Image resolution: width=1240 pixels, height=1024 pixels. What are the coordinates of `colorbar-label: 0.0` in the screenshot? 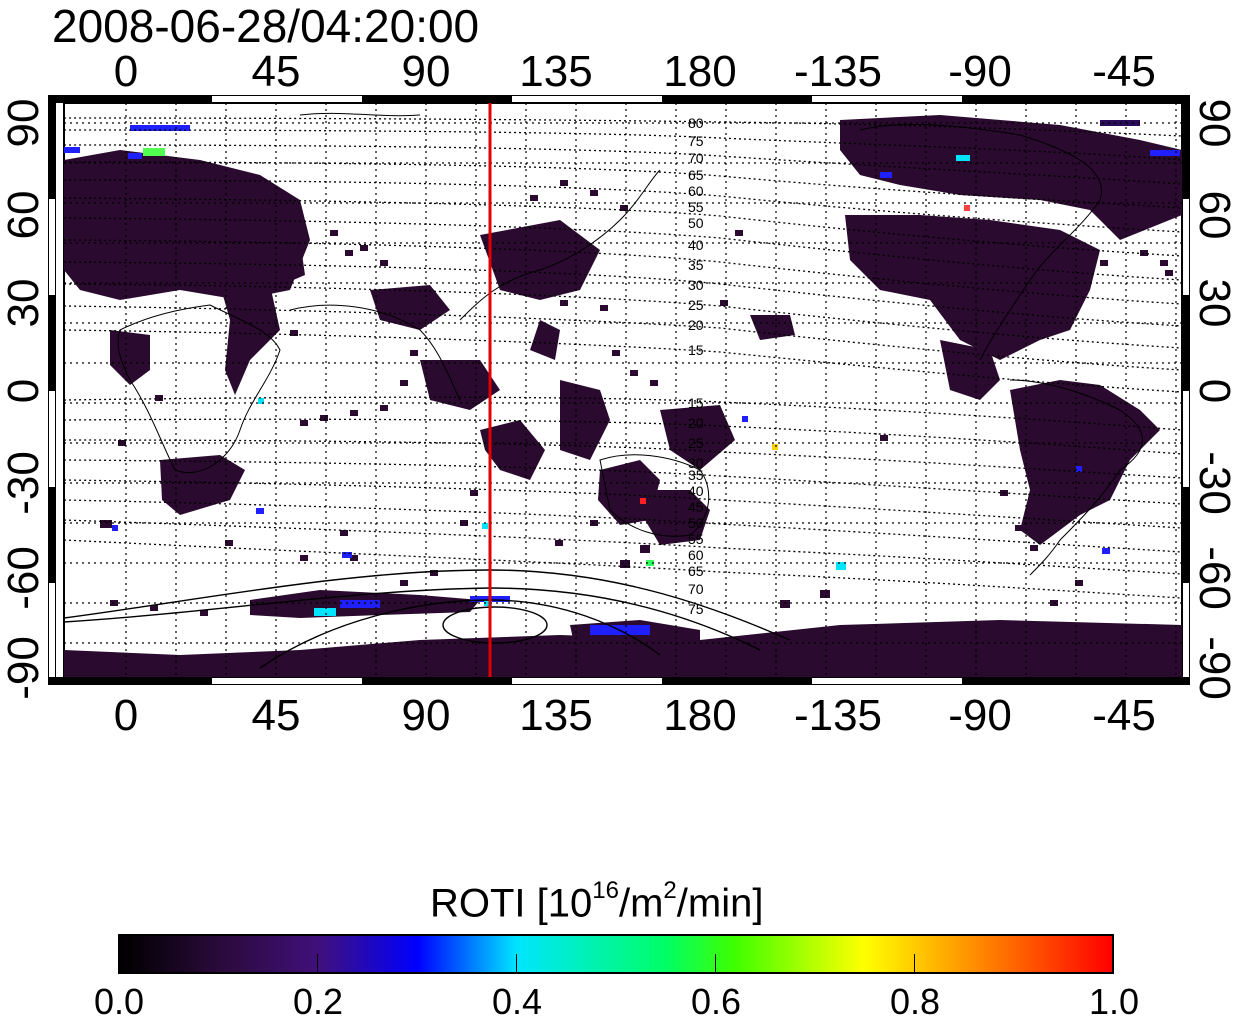 It's located at (119, 1001).